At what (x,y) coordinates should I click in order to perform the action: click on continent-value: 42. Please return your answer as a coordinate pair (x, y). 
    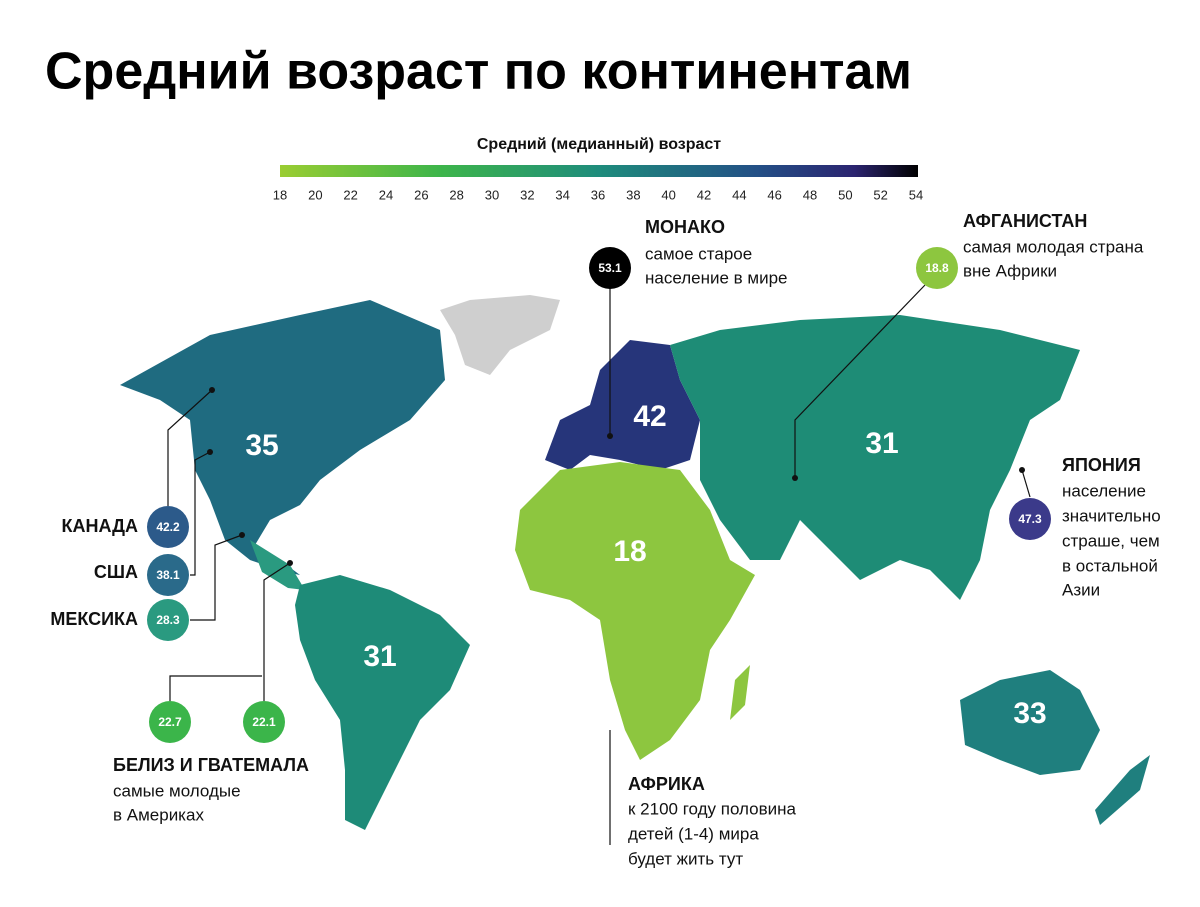
    Looking at the image, I should click on (649, 416).